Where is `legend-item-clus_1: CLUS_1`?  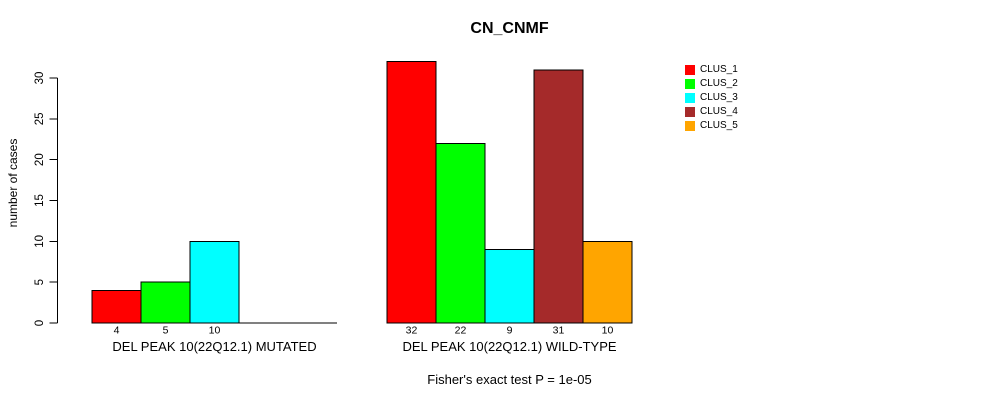 legend-item-clus_1: CLUS_1 is located at coordinates (711, 70).